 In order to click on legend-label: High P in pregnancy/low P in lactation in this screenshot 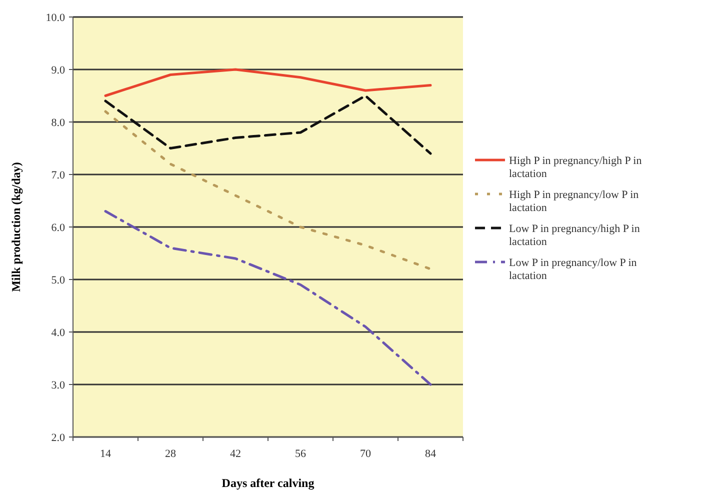, I will do `click(574, 201)`.